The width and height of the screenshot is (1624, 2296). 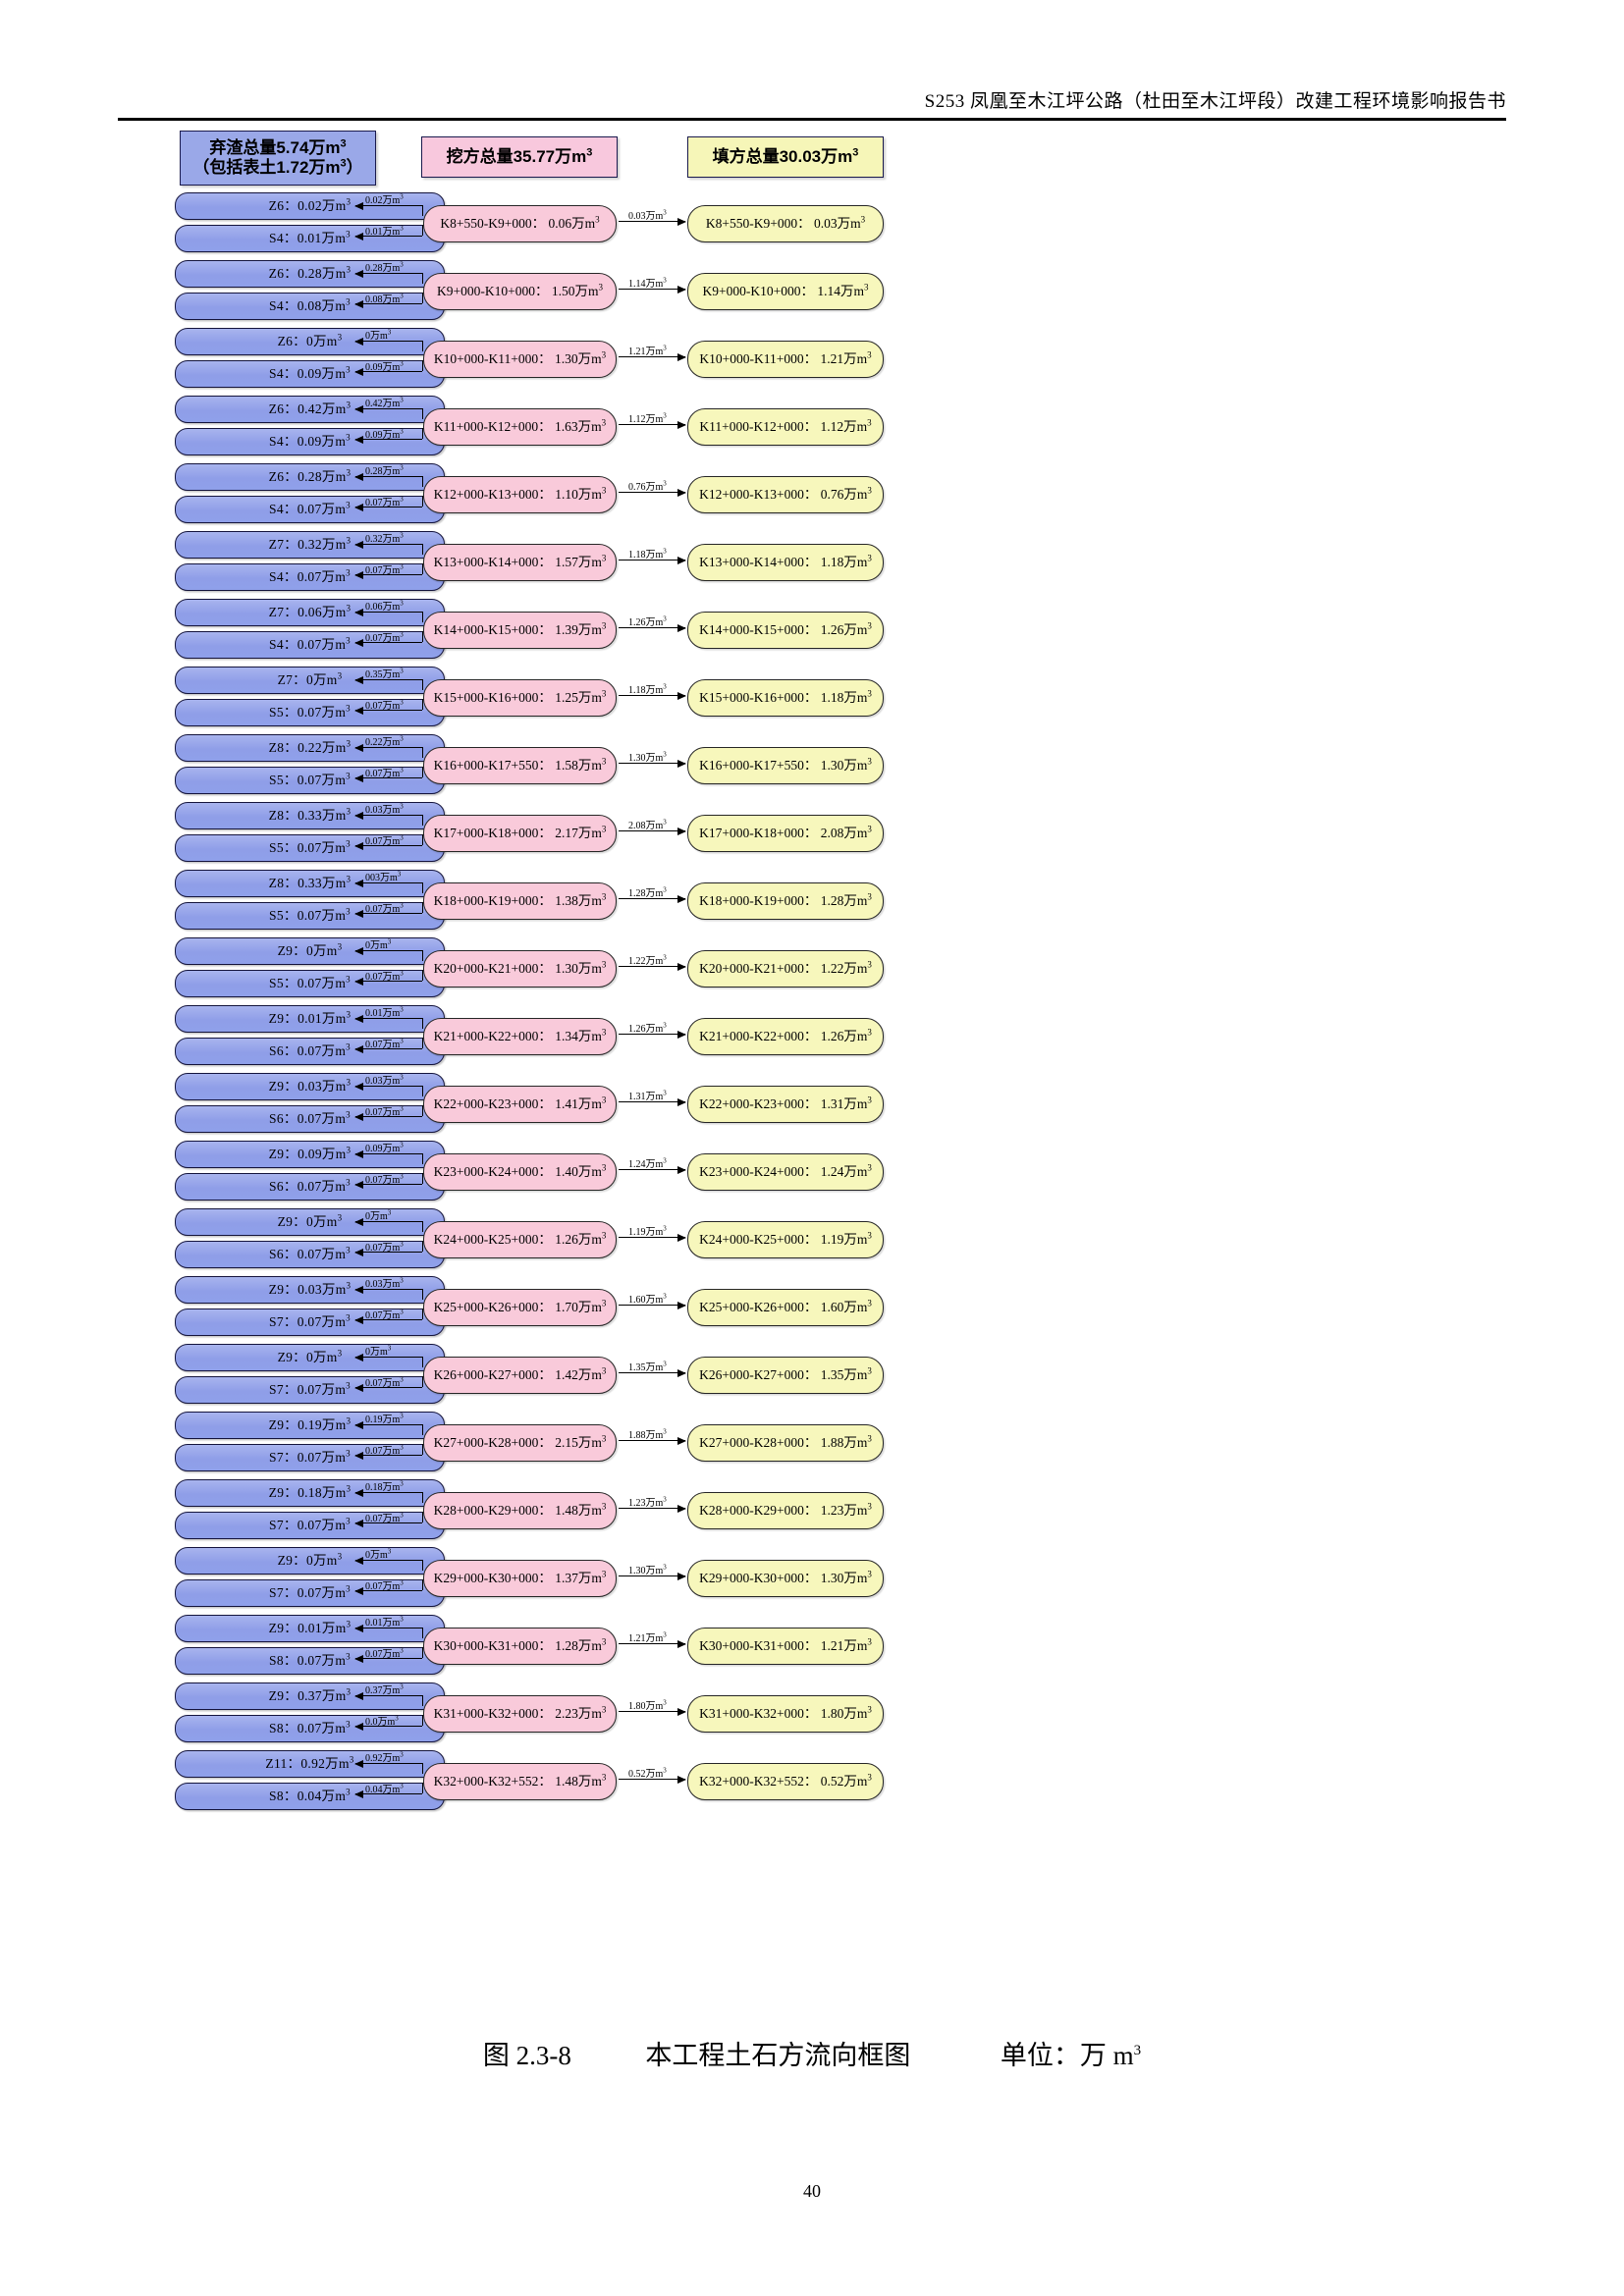 I want to click on cut-section-pill: K13+000-K14+000： 1.57万m3, so click(x=520, y=562).